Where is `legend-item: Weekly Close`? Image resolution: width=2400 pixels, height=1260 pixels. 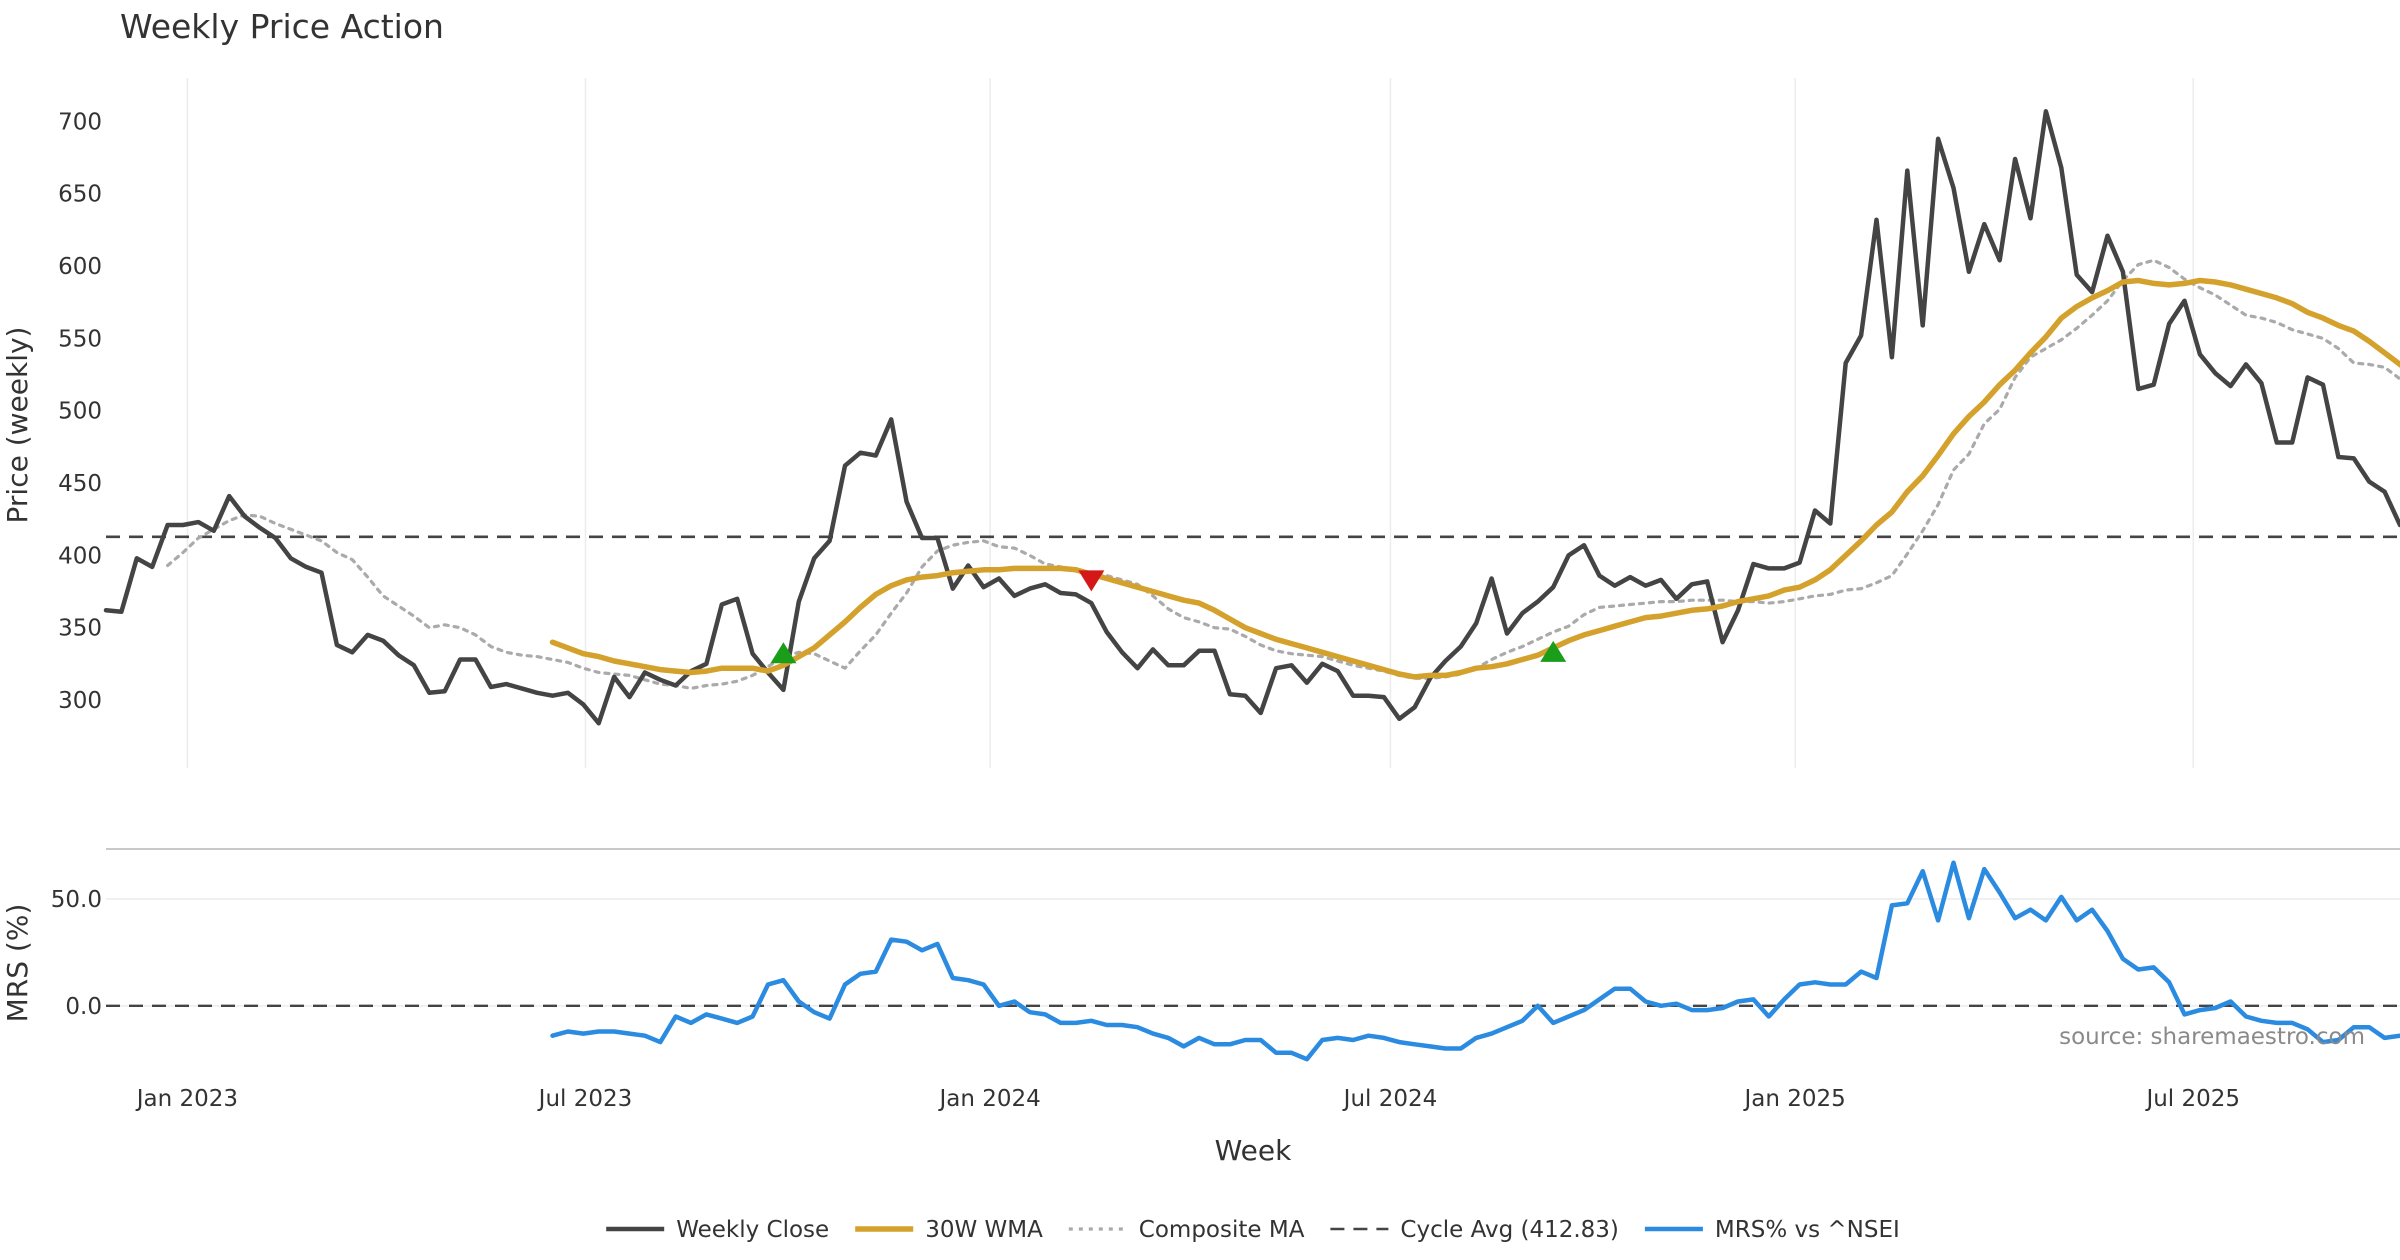
legend-item: Weekly Close is located at coordinates (717, 1230).